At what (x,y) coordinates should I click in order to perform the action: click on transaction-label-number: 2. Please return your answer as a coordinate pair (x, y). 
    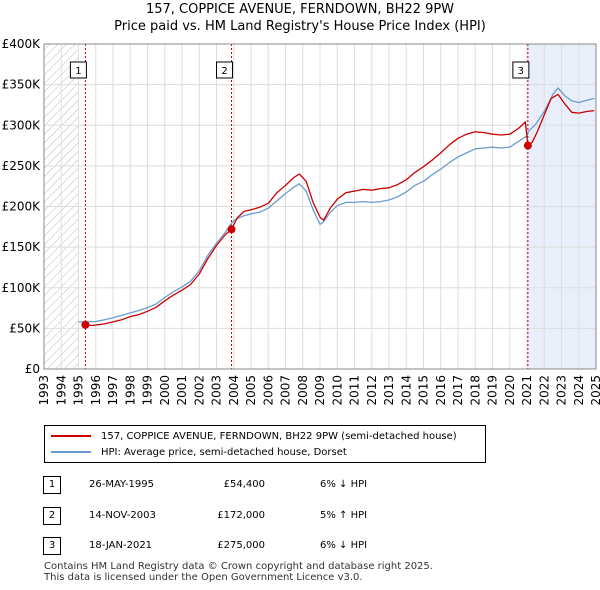
    Looking at the image, I should click on (224, 71).